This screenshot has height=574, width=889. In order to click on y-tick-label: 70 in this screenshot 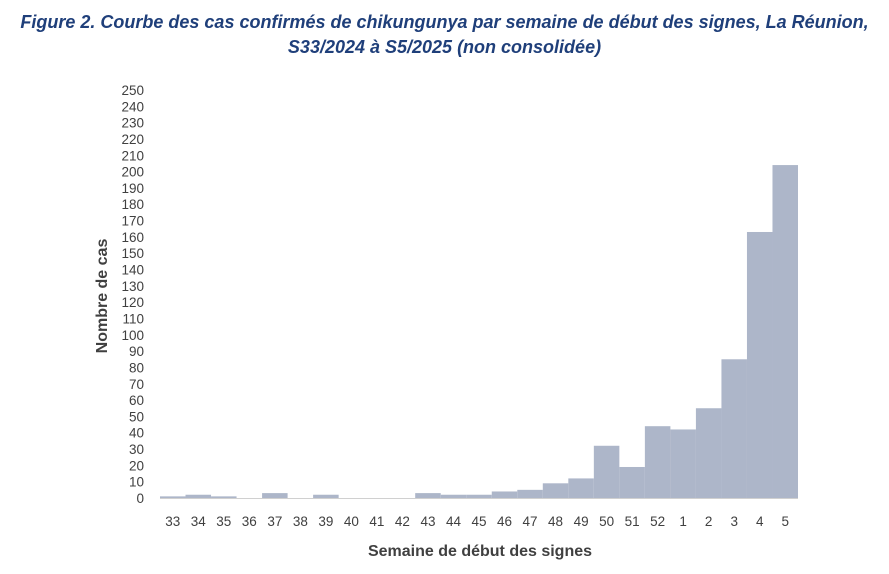, I will do `click(136, 384)`.